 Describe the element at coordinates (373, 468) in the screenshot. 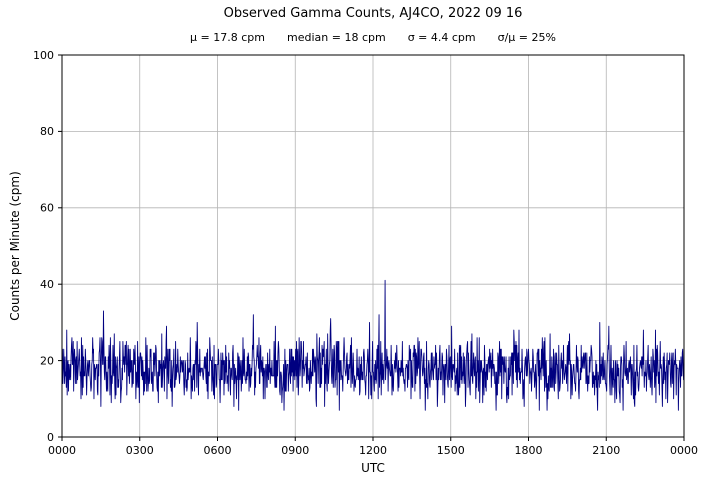

I see `x-axis-label: UTC` at that location.